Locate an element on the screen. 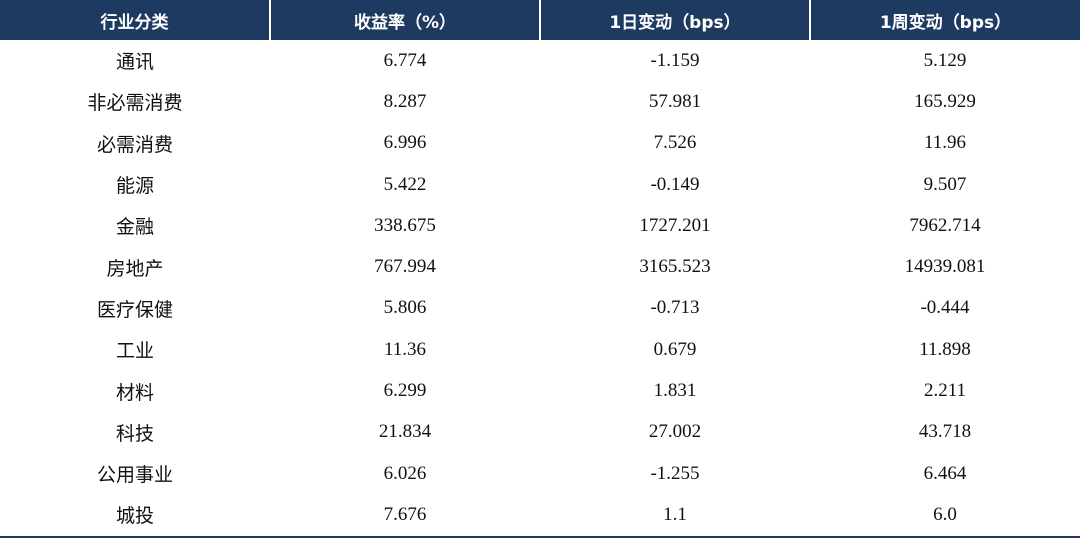 The image size is (1080, 542). value-cell: 1.1 is located at coordinates (675, 516).